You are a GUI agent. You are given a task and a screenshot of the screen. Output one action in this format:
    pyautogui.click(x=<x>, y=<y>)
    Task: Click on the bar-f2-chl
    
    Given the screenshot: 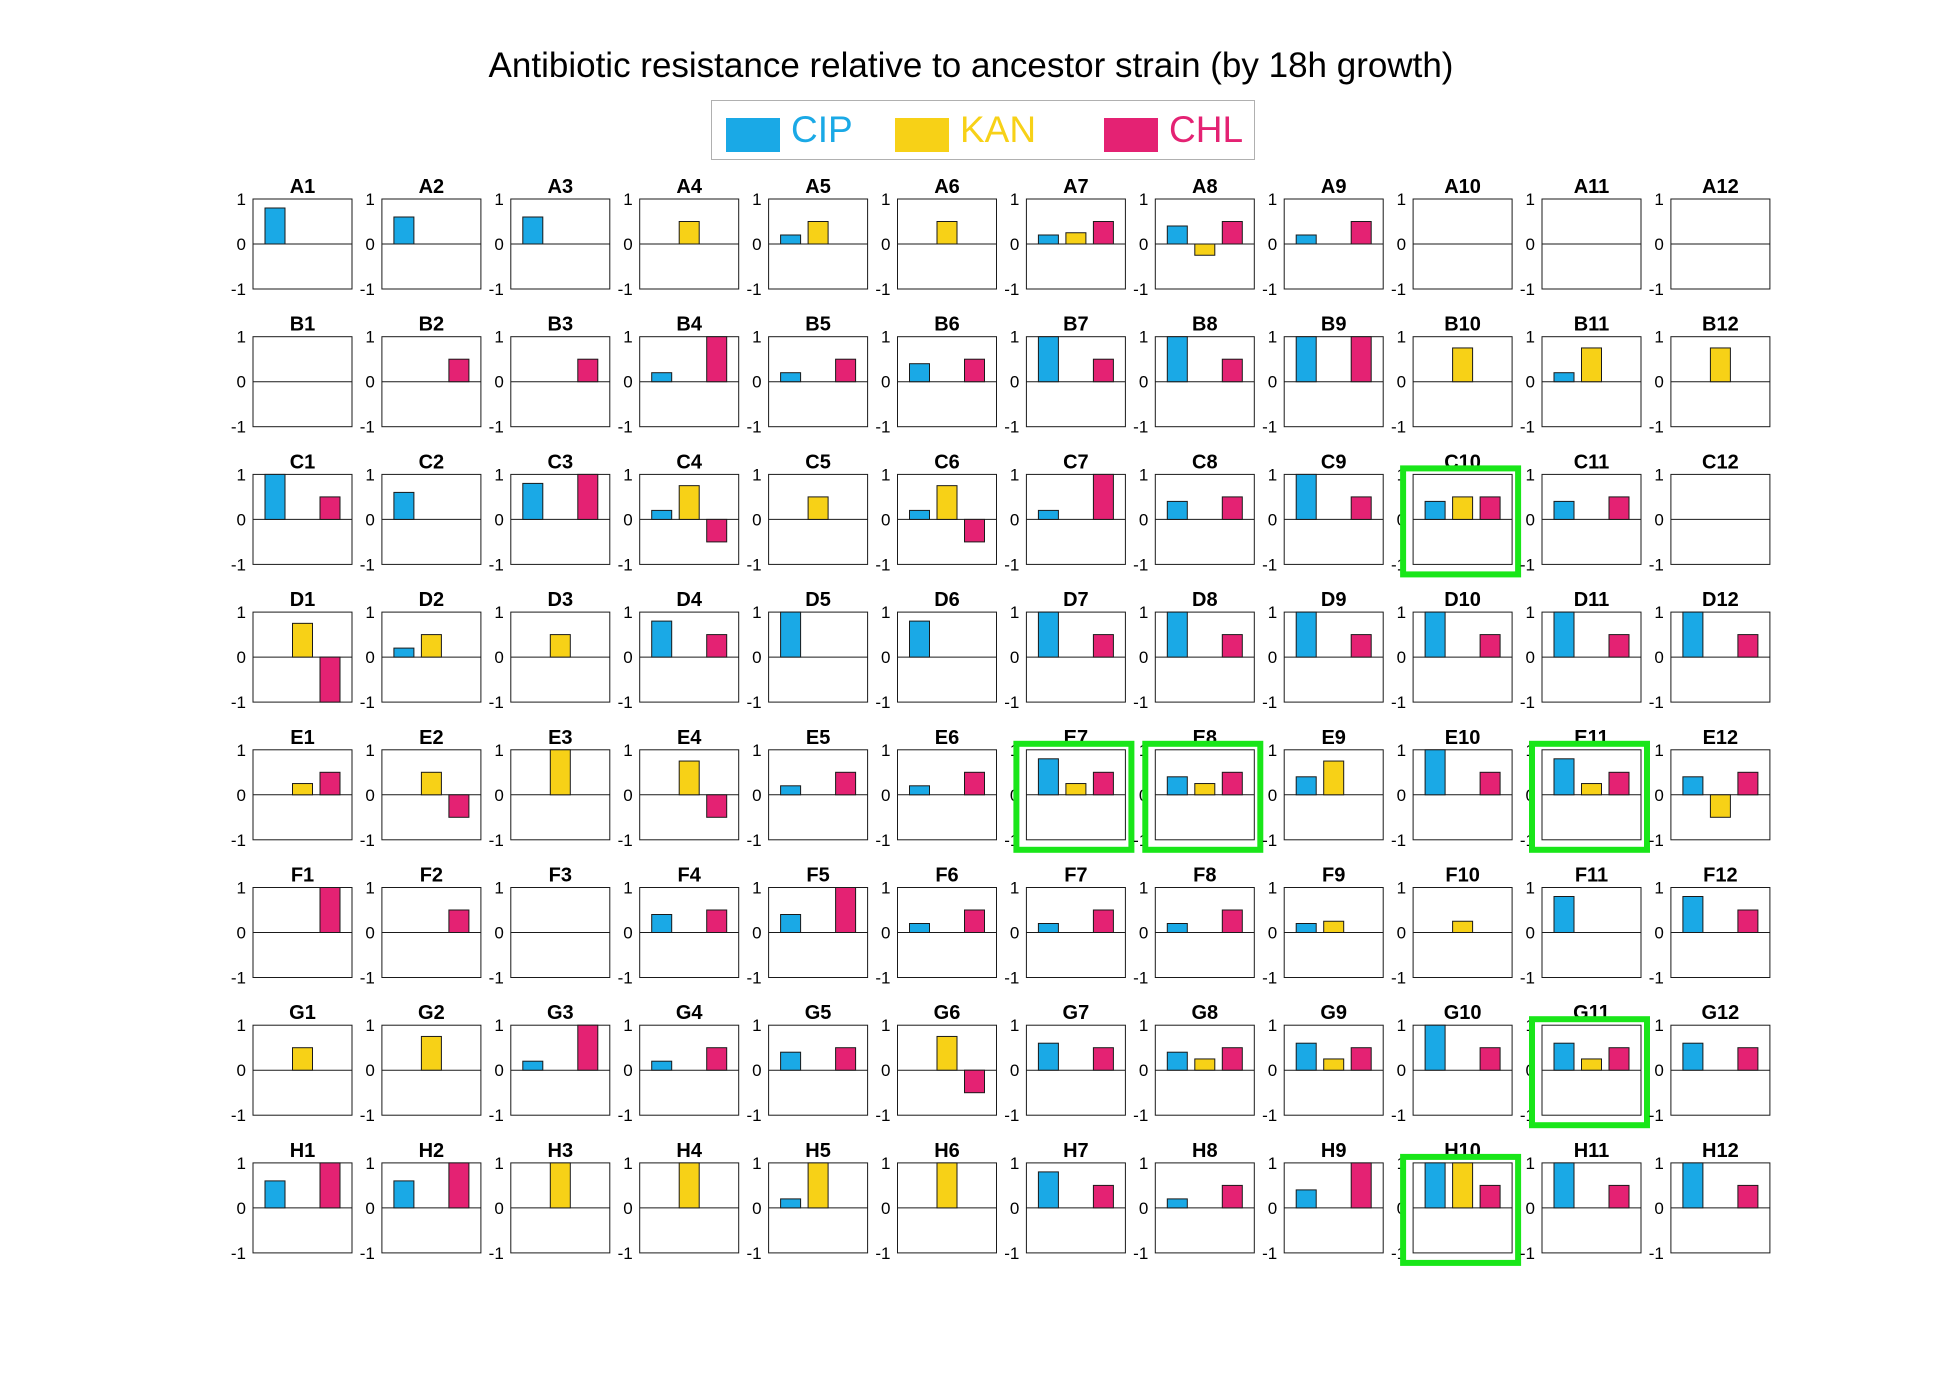 What is the action you would take?
    pyautogui.click(x=459, y=921)
    